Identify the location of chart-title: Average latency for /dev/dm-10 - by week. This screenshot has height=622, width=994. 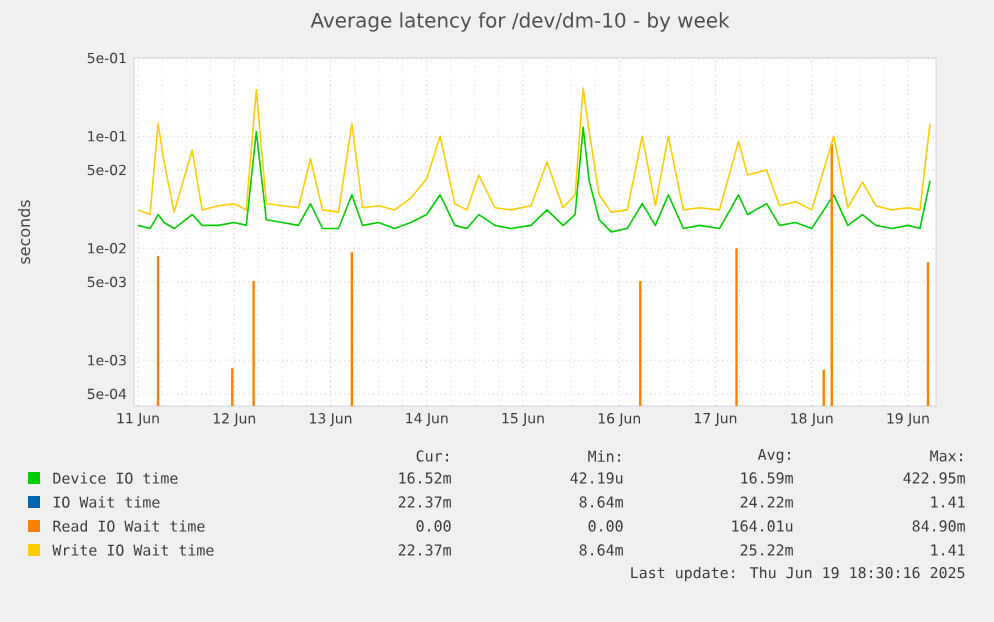
(520, 22).